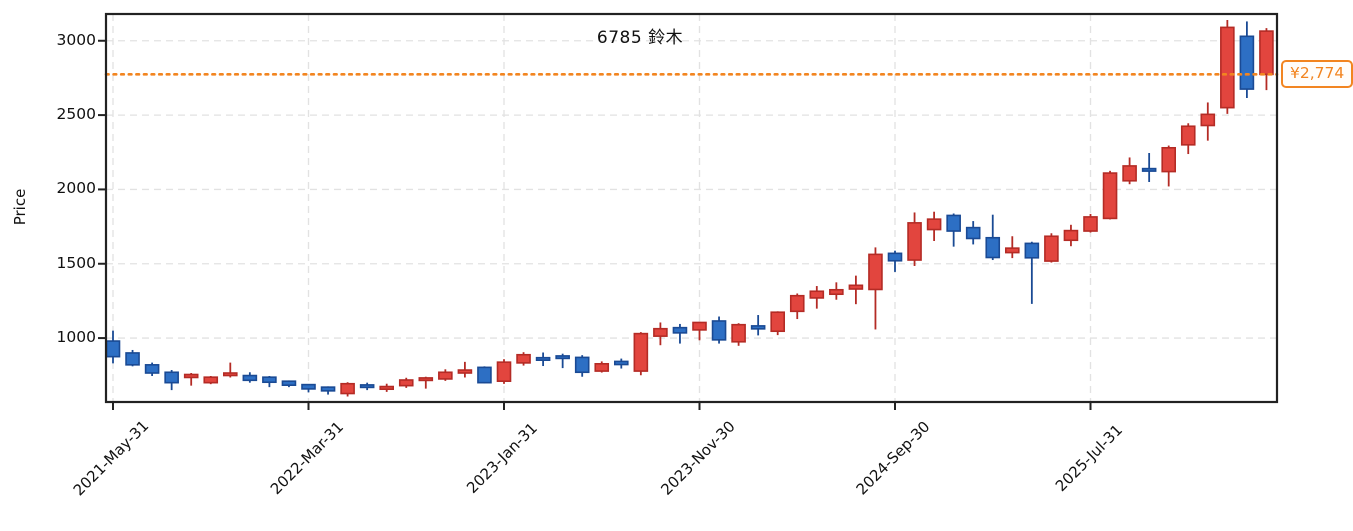 The width and height of the screenshot is (1353, 531). Describe the element at coordinates (20, 207) in the screenshot. I see `y-axis-label: Price` at that location.